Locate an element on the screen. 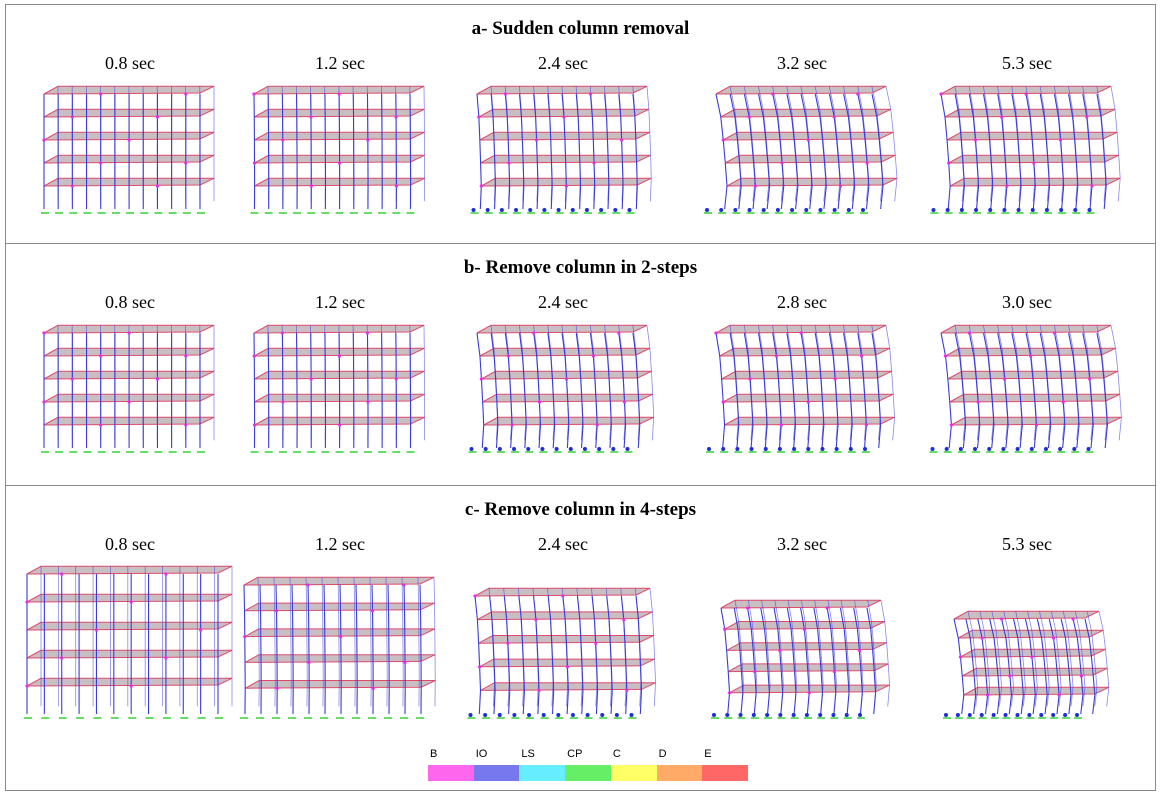 The image size is (1161, 796). building-model-diagram is located at coordinates (1025, 664).